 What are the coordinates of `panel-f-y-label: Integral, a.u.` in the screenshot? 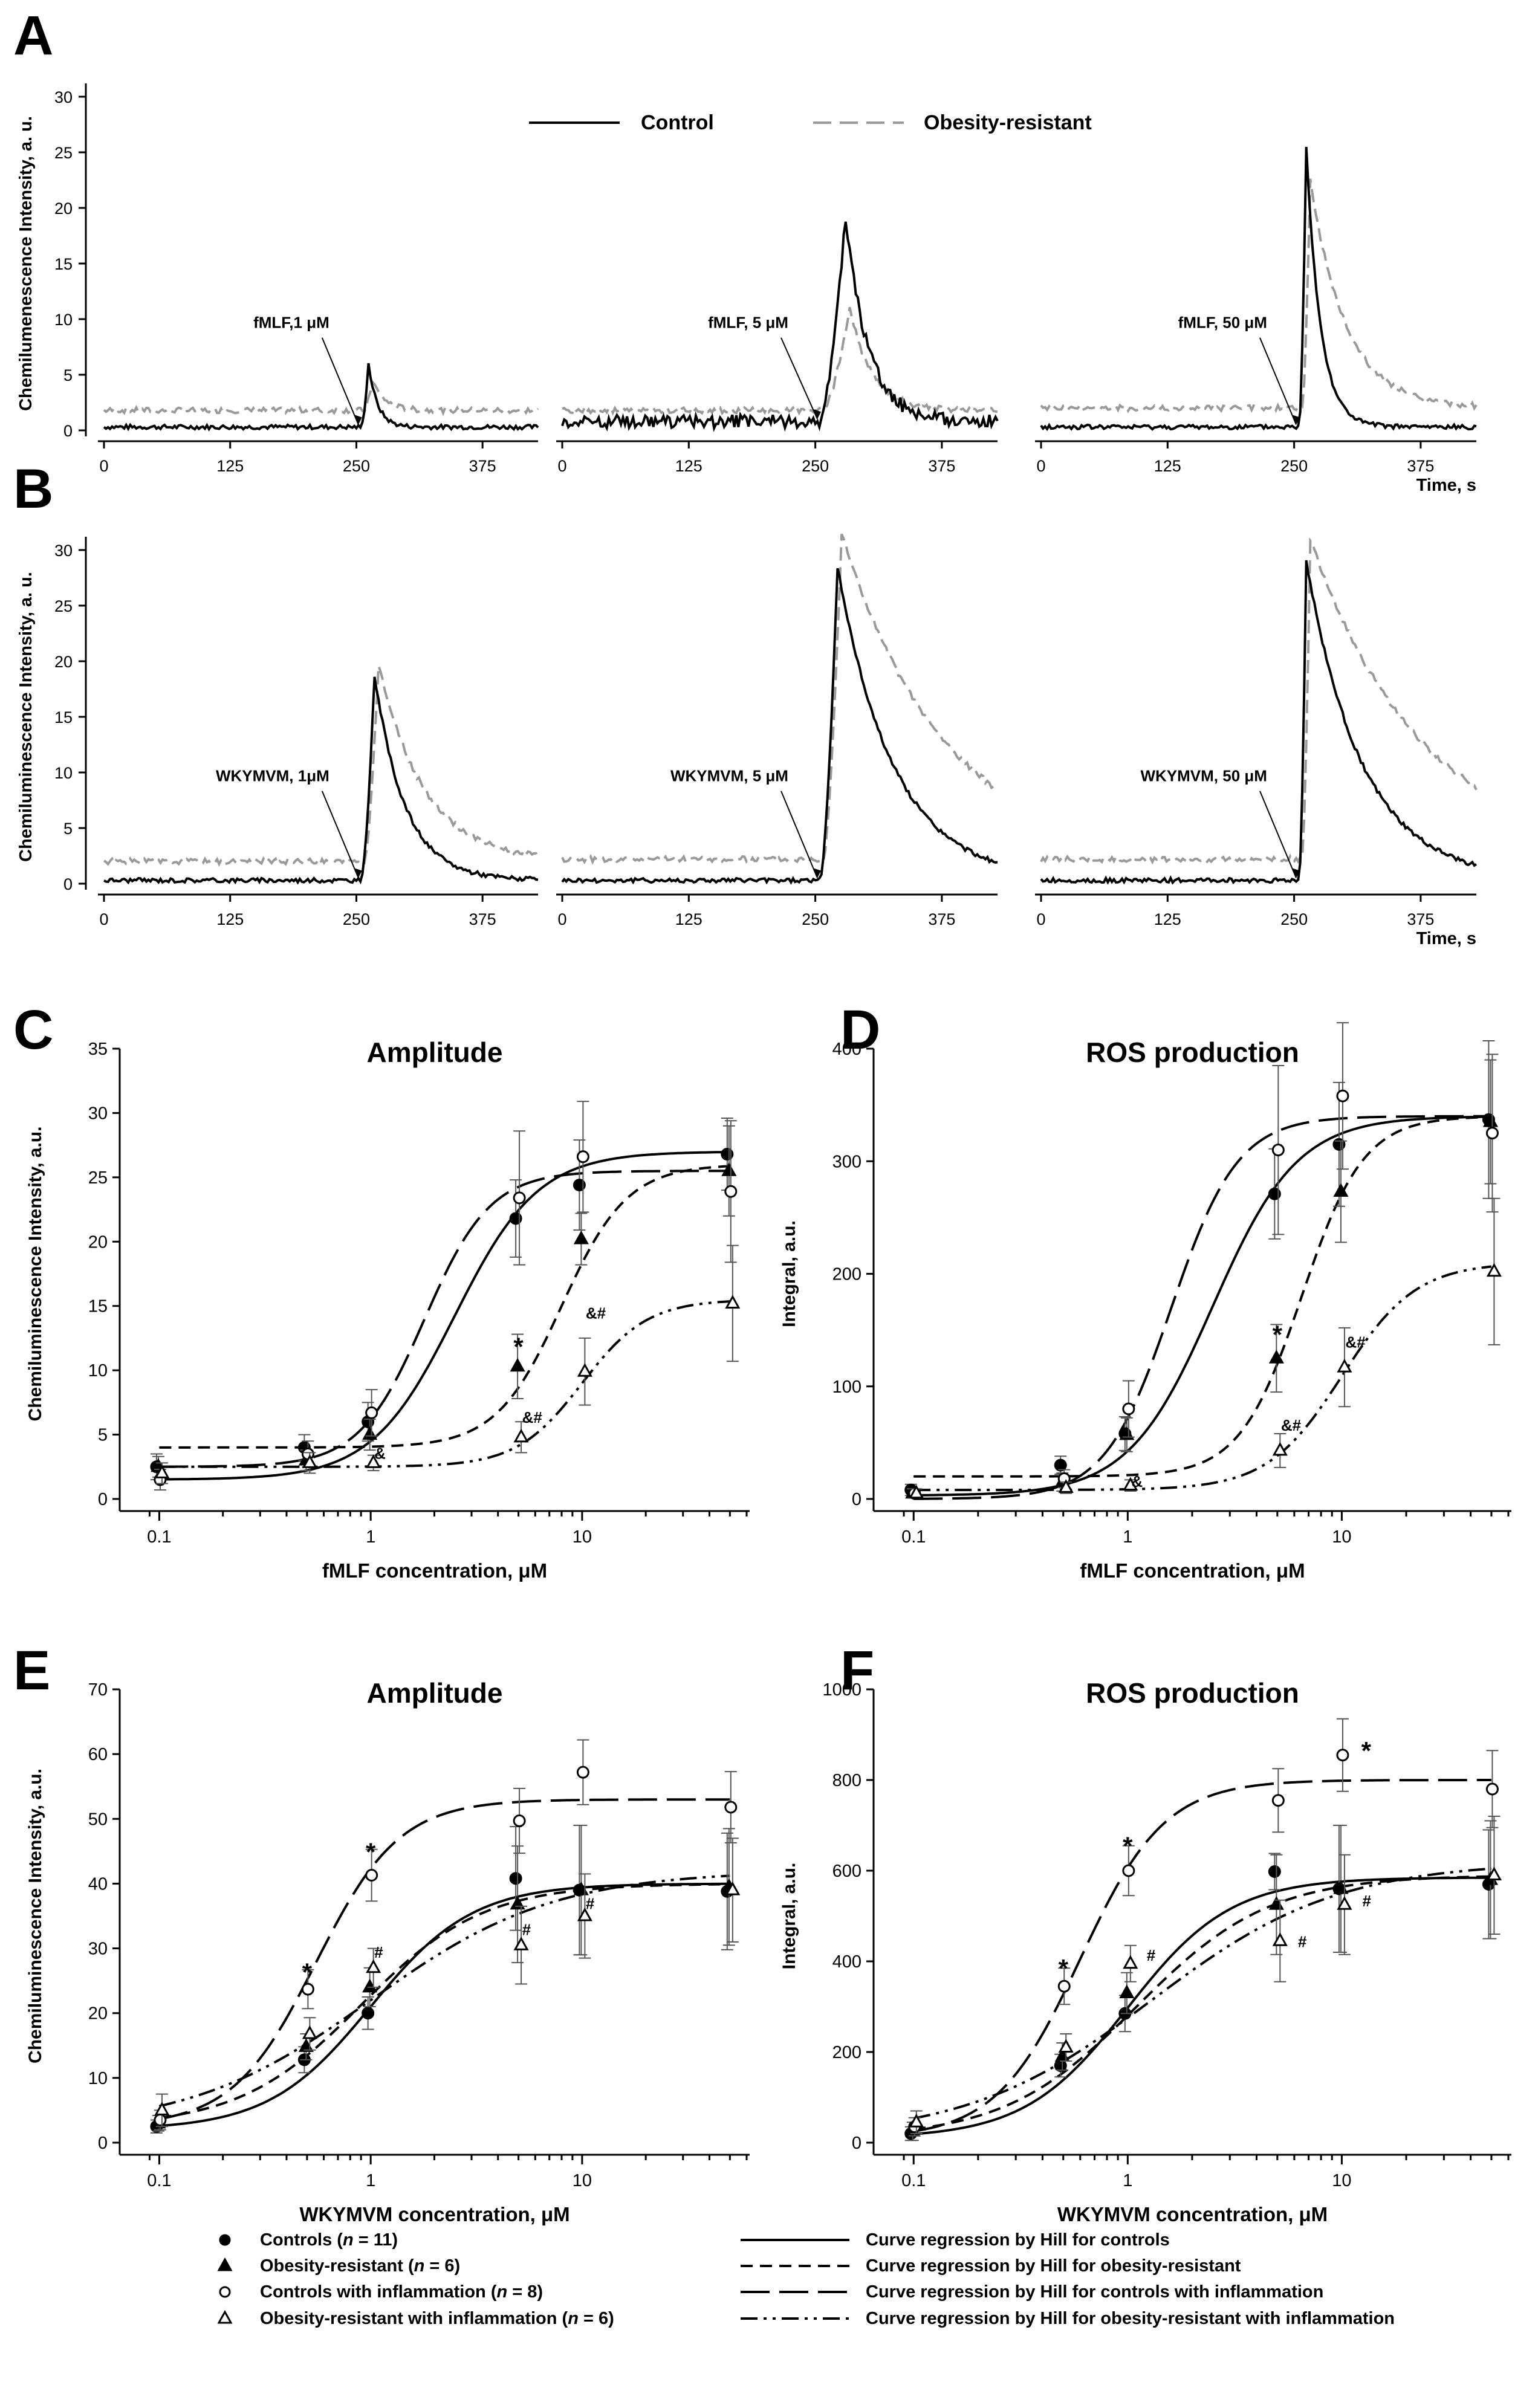 It's located at (789, 1916).